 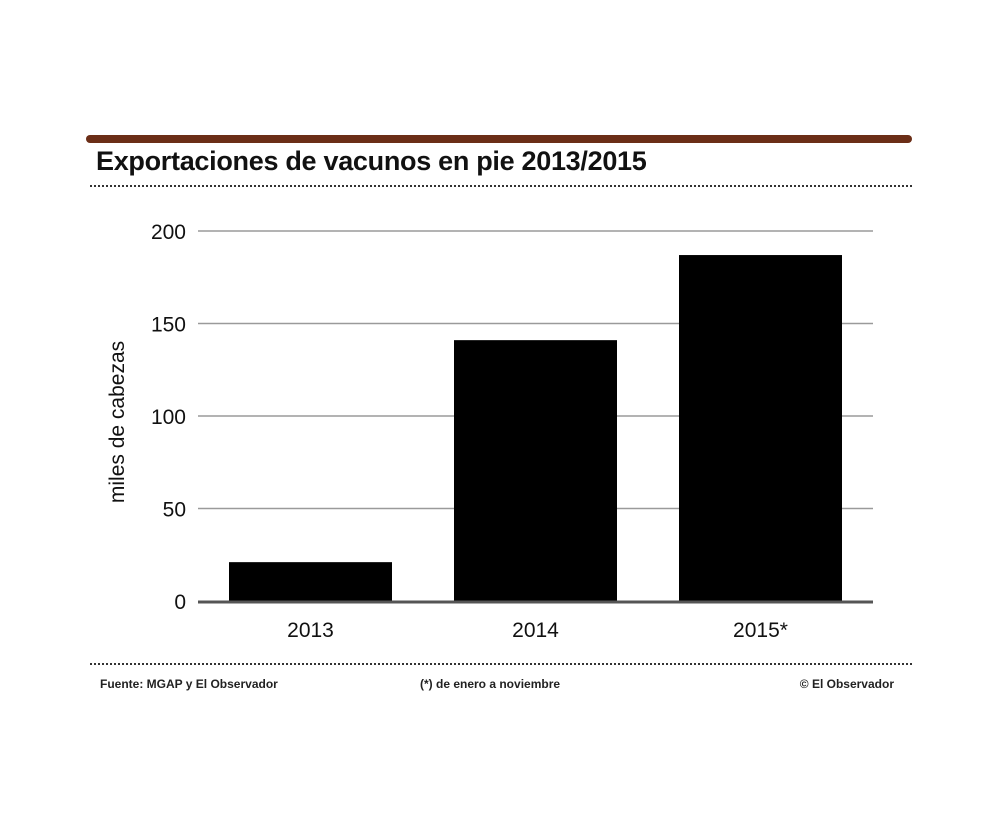 What do you see at coordinates (168, 325) in the screenshot?
I see `y-tick-label: 150` at bounding box center [168, 325].